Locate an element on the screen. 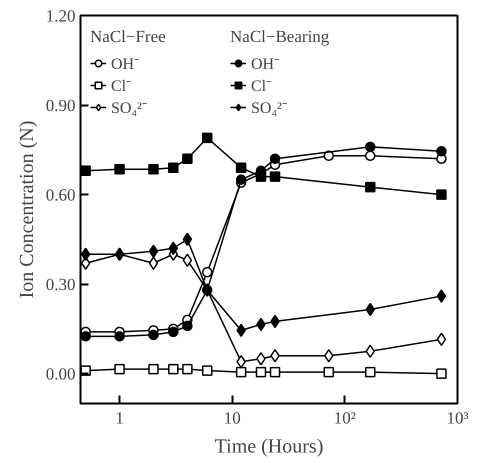 The height and width of the screenshot is (463, 477). annotation: NaCl−Bearing is located at coordinates (280, 37).